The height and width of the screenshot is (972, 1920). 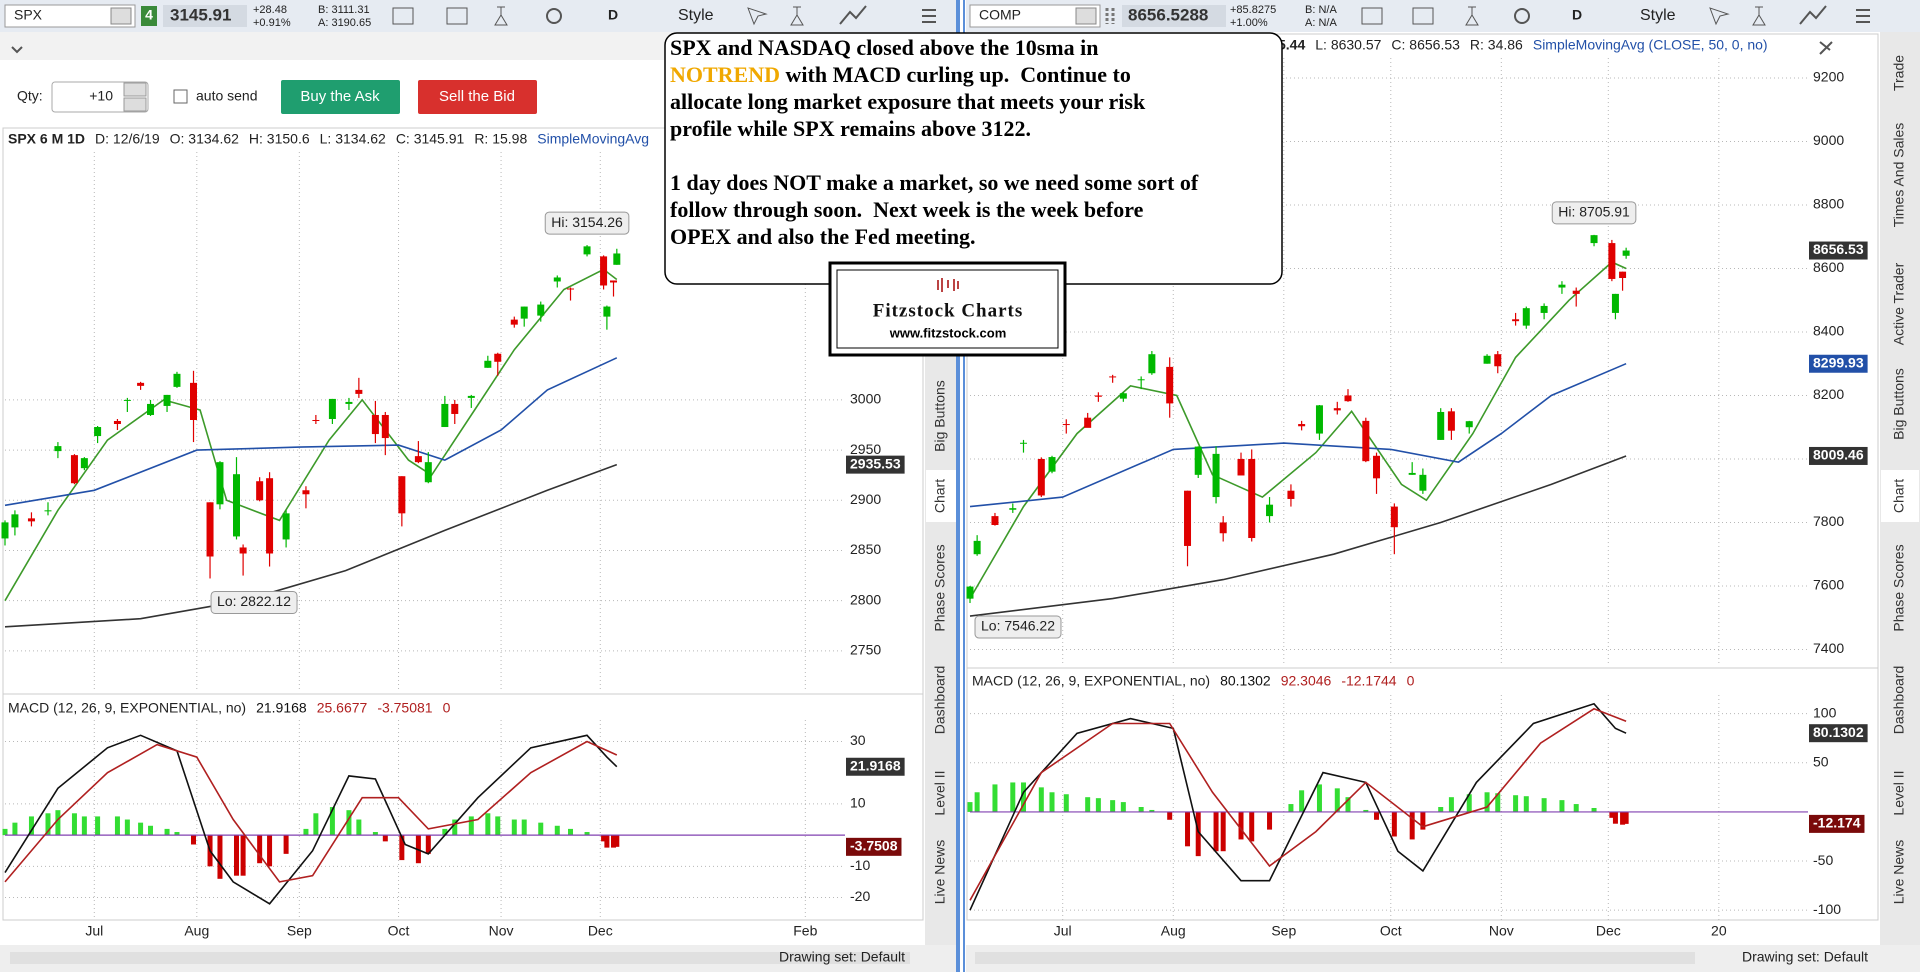 What do you see at coordinates (1826, 48) in the screenshot?
I see `expand-icon` at bounding box center [1826, 48].